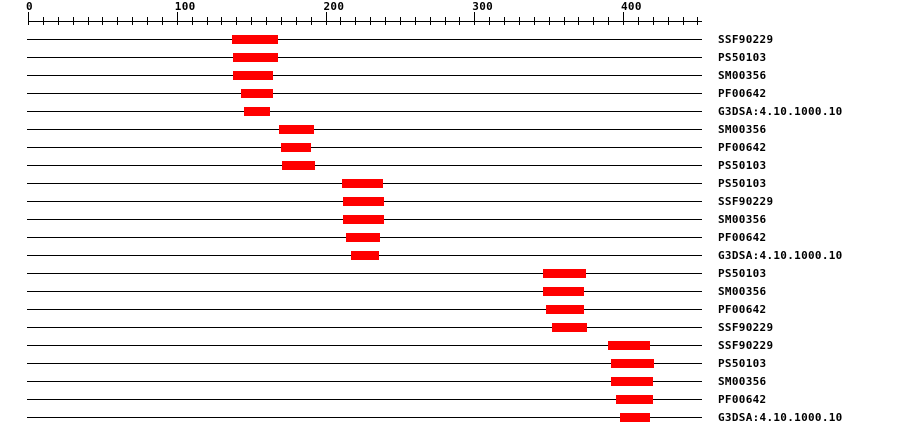 The width and height of the screenshot is (900, 436). What do you see at coordinates (185, 6) in the screenshot?
I see `ruler-tick-label: 100` at bounding box center [185, 6].